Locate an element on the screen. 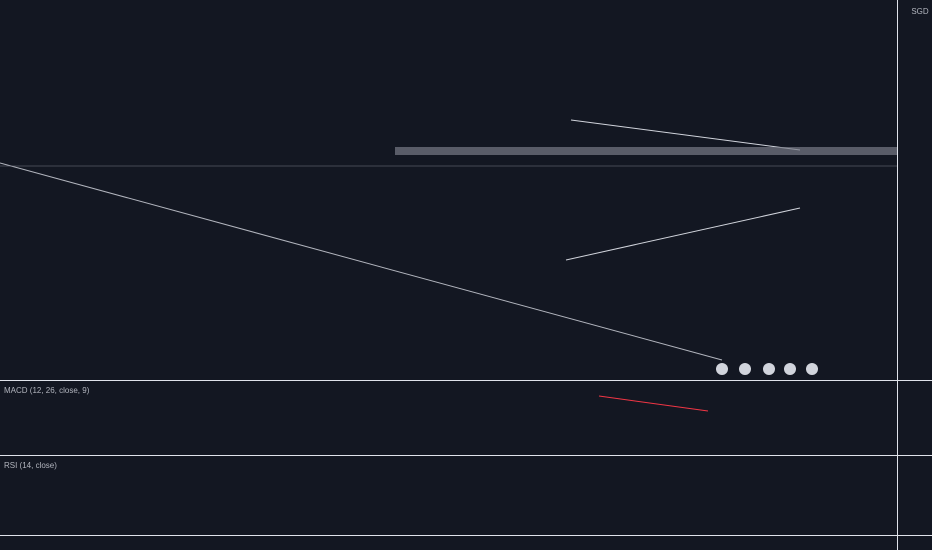 The height and width of the screenshot is (550, 932). triangle-lower is located at coordinates (683, 234).